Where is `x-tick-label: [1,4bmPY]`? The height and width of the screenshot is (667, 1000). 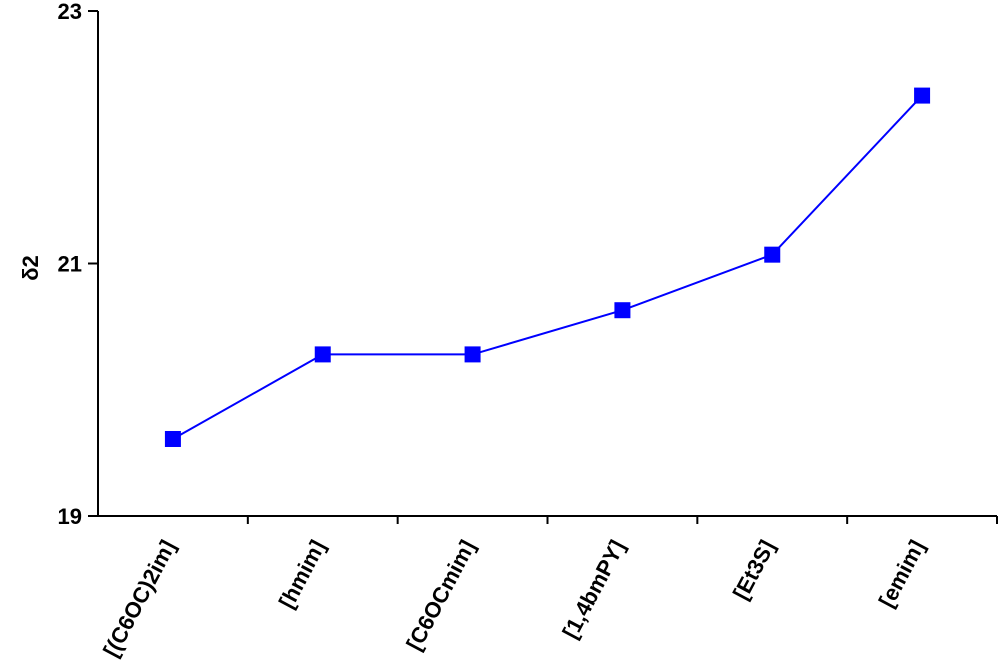 x-tick-label: [1,4bmPY] is located at coordinates (593, 589).